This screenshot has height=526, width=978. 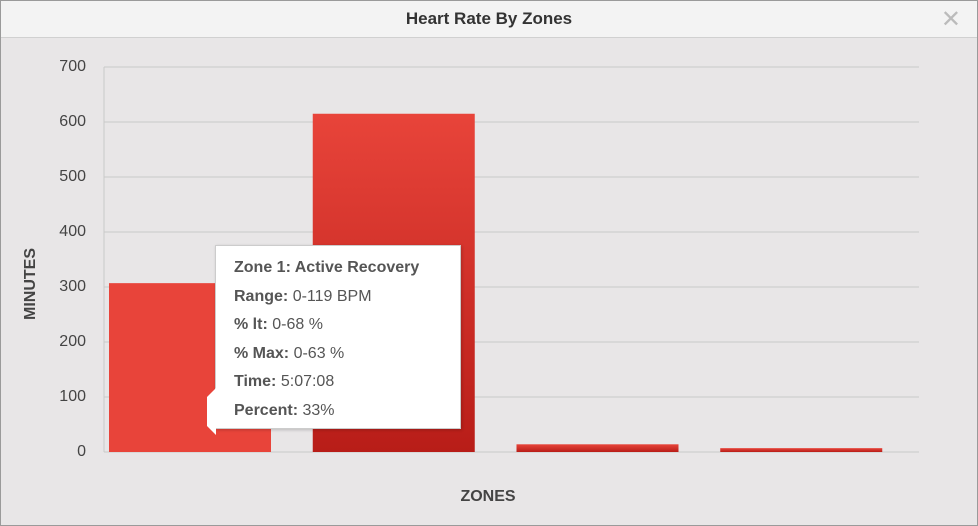 I want to click on tooltip-label: Time:, so click(x=255, y=381).